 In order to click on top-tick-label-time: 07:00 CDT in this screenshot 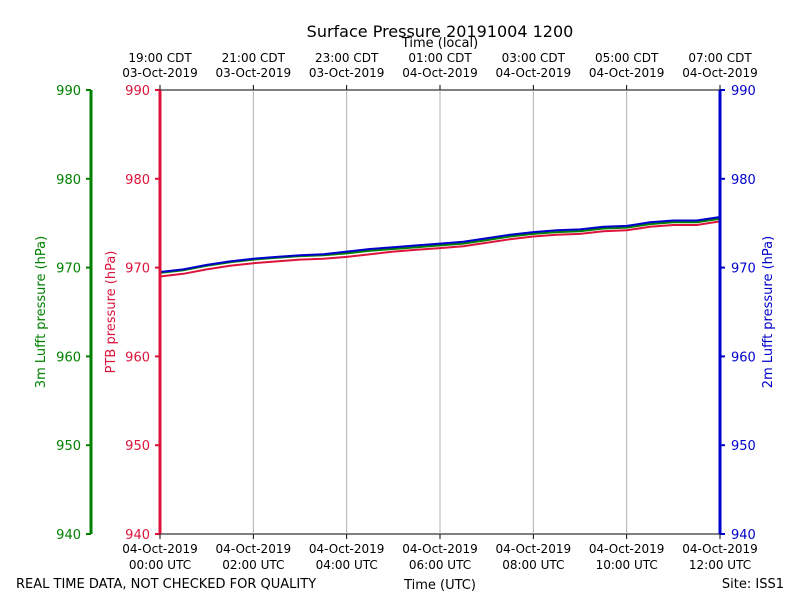, I will do `click(720, 58)`.